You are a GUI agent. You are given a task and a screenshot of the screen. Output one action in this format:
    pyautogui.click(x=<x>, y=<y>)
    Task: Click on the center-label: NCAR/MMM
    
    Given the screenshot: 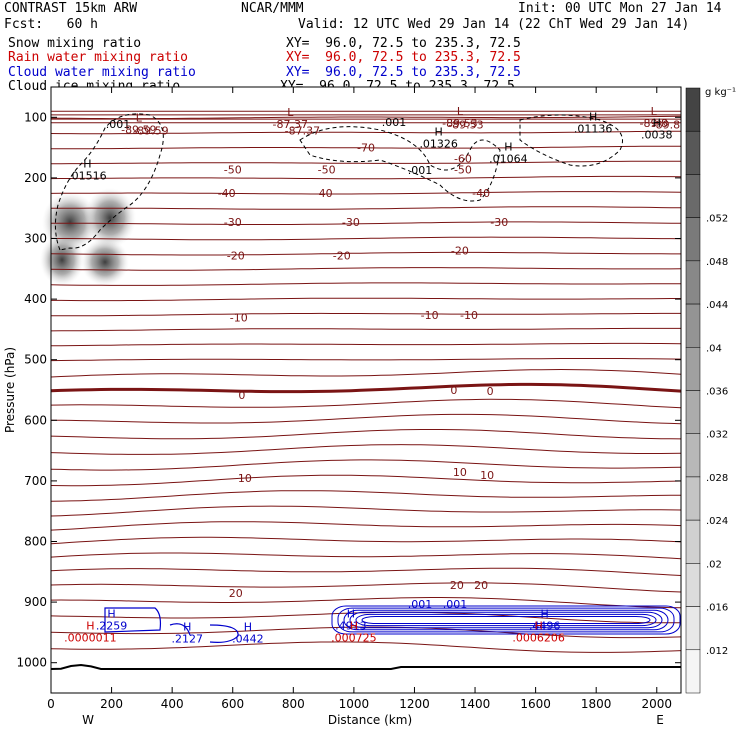 What is the action you would take?
    pyautogui.click(x=272, y=8)
    